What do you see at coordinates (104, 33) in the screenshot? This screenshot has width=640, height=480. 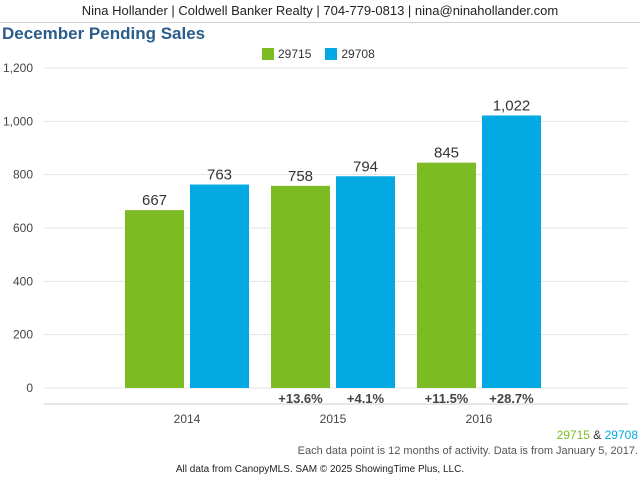 I see `chart-title: December Pending Sales` at bounding box center [104, 33].